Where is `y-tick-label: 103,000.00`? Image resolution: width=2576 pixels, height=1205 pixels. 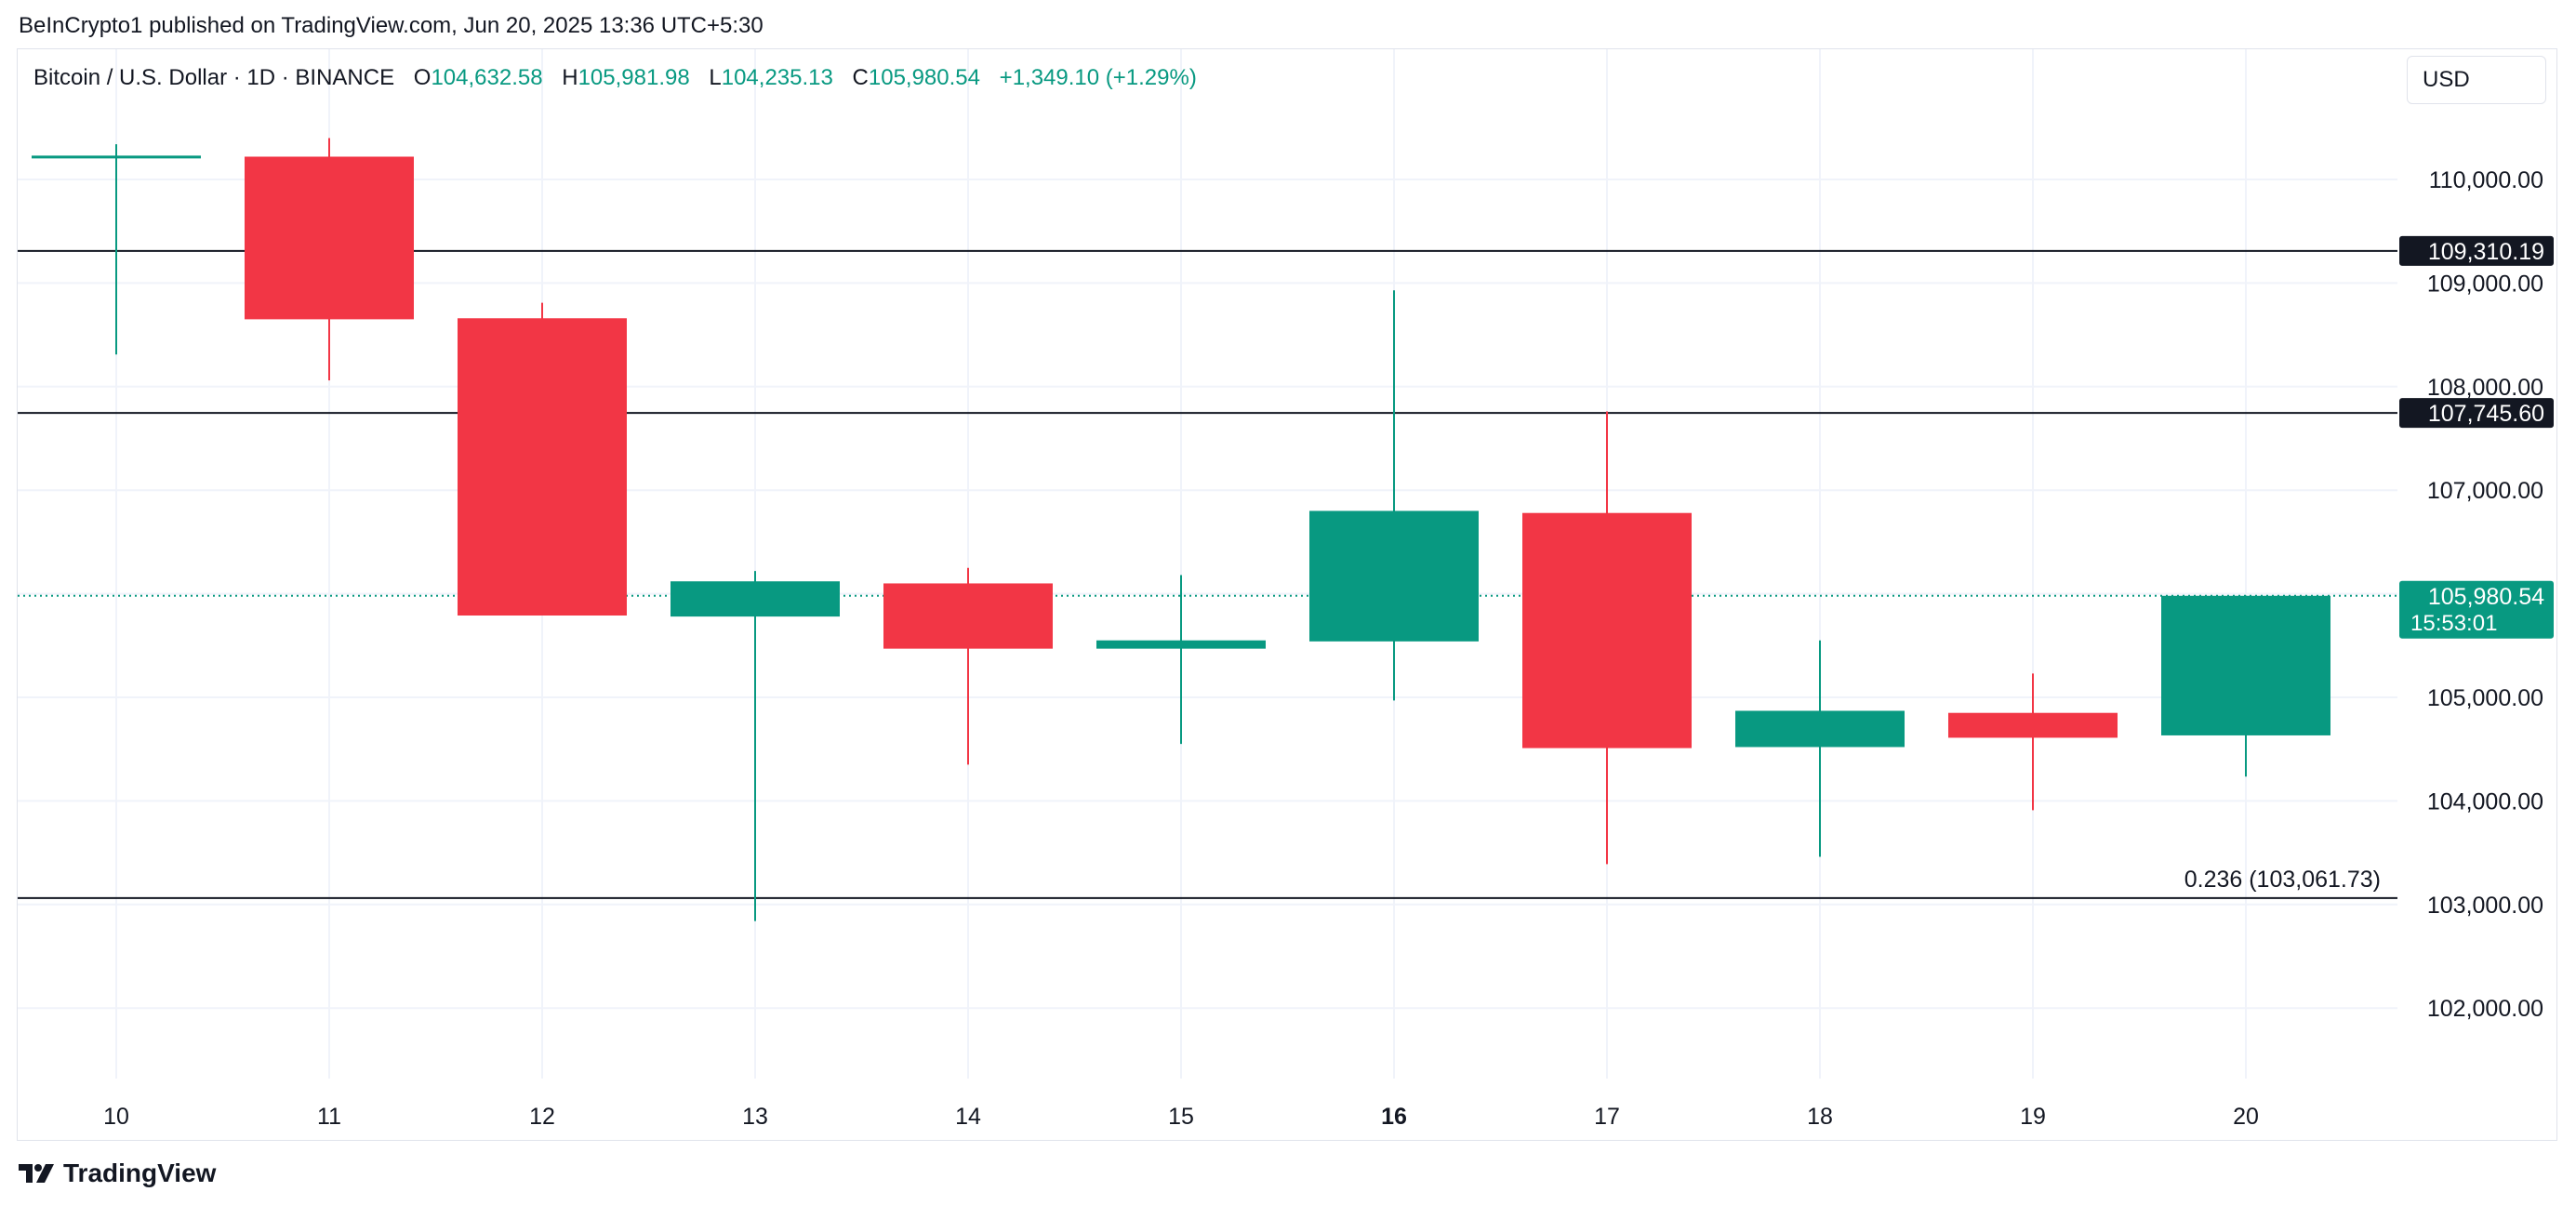 y-tick-label: 103,000.00 is located at coordinates (2485, 906).